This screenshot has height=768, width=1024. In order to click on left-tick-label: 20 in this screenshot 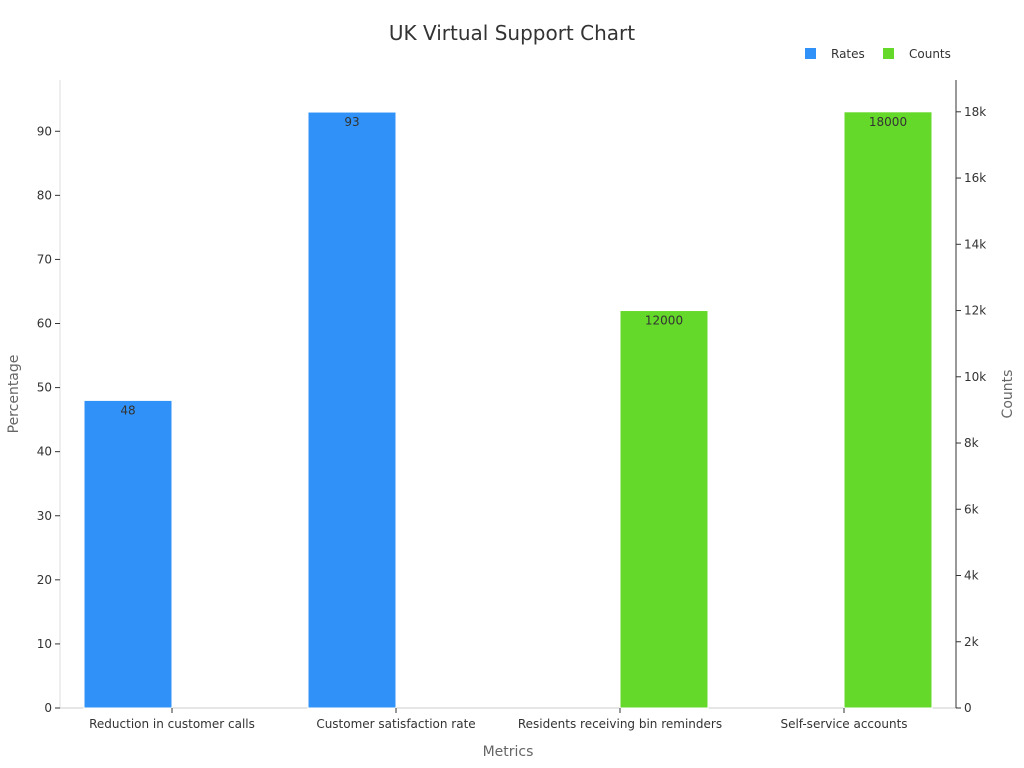, I will do `click(44, 580)`.